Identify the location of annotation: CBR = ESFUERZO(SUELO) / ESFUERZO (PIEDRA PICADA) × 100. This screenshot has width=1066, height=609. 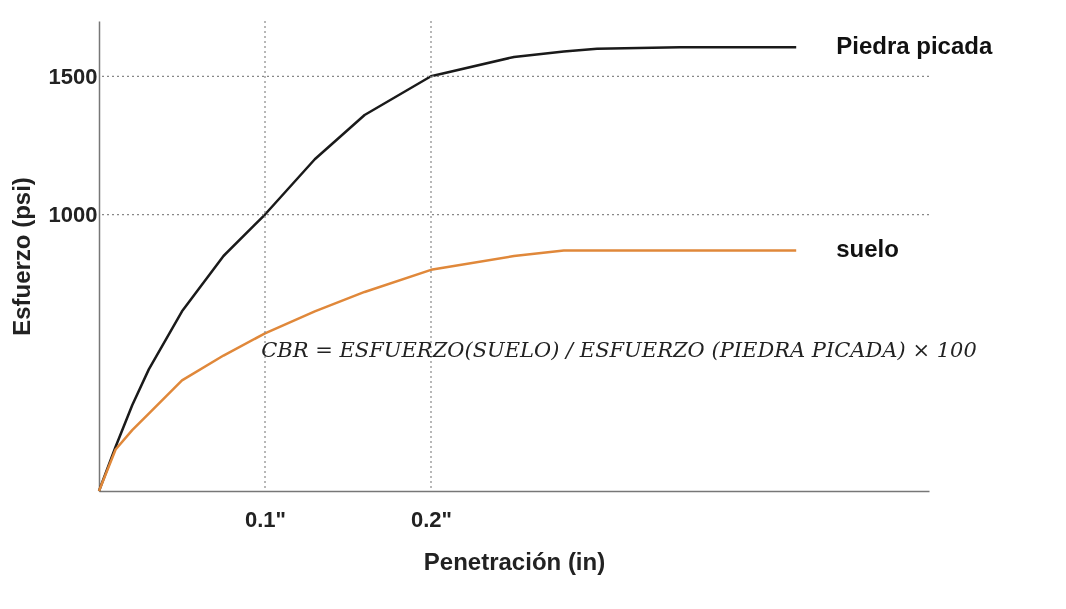
(619, 350).